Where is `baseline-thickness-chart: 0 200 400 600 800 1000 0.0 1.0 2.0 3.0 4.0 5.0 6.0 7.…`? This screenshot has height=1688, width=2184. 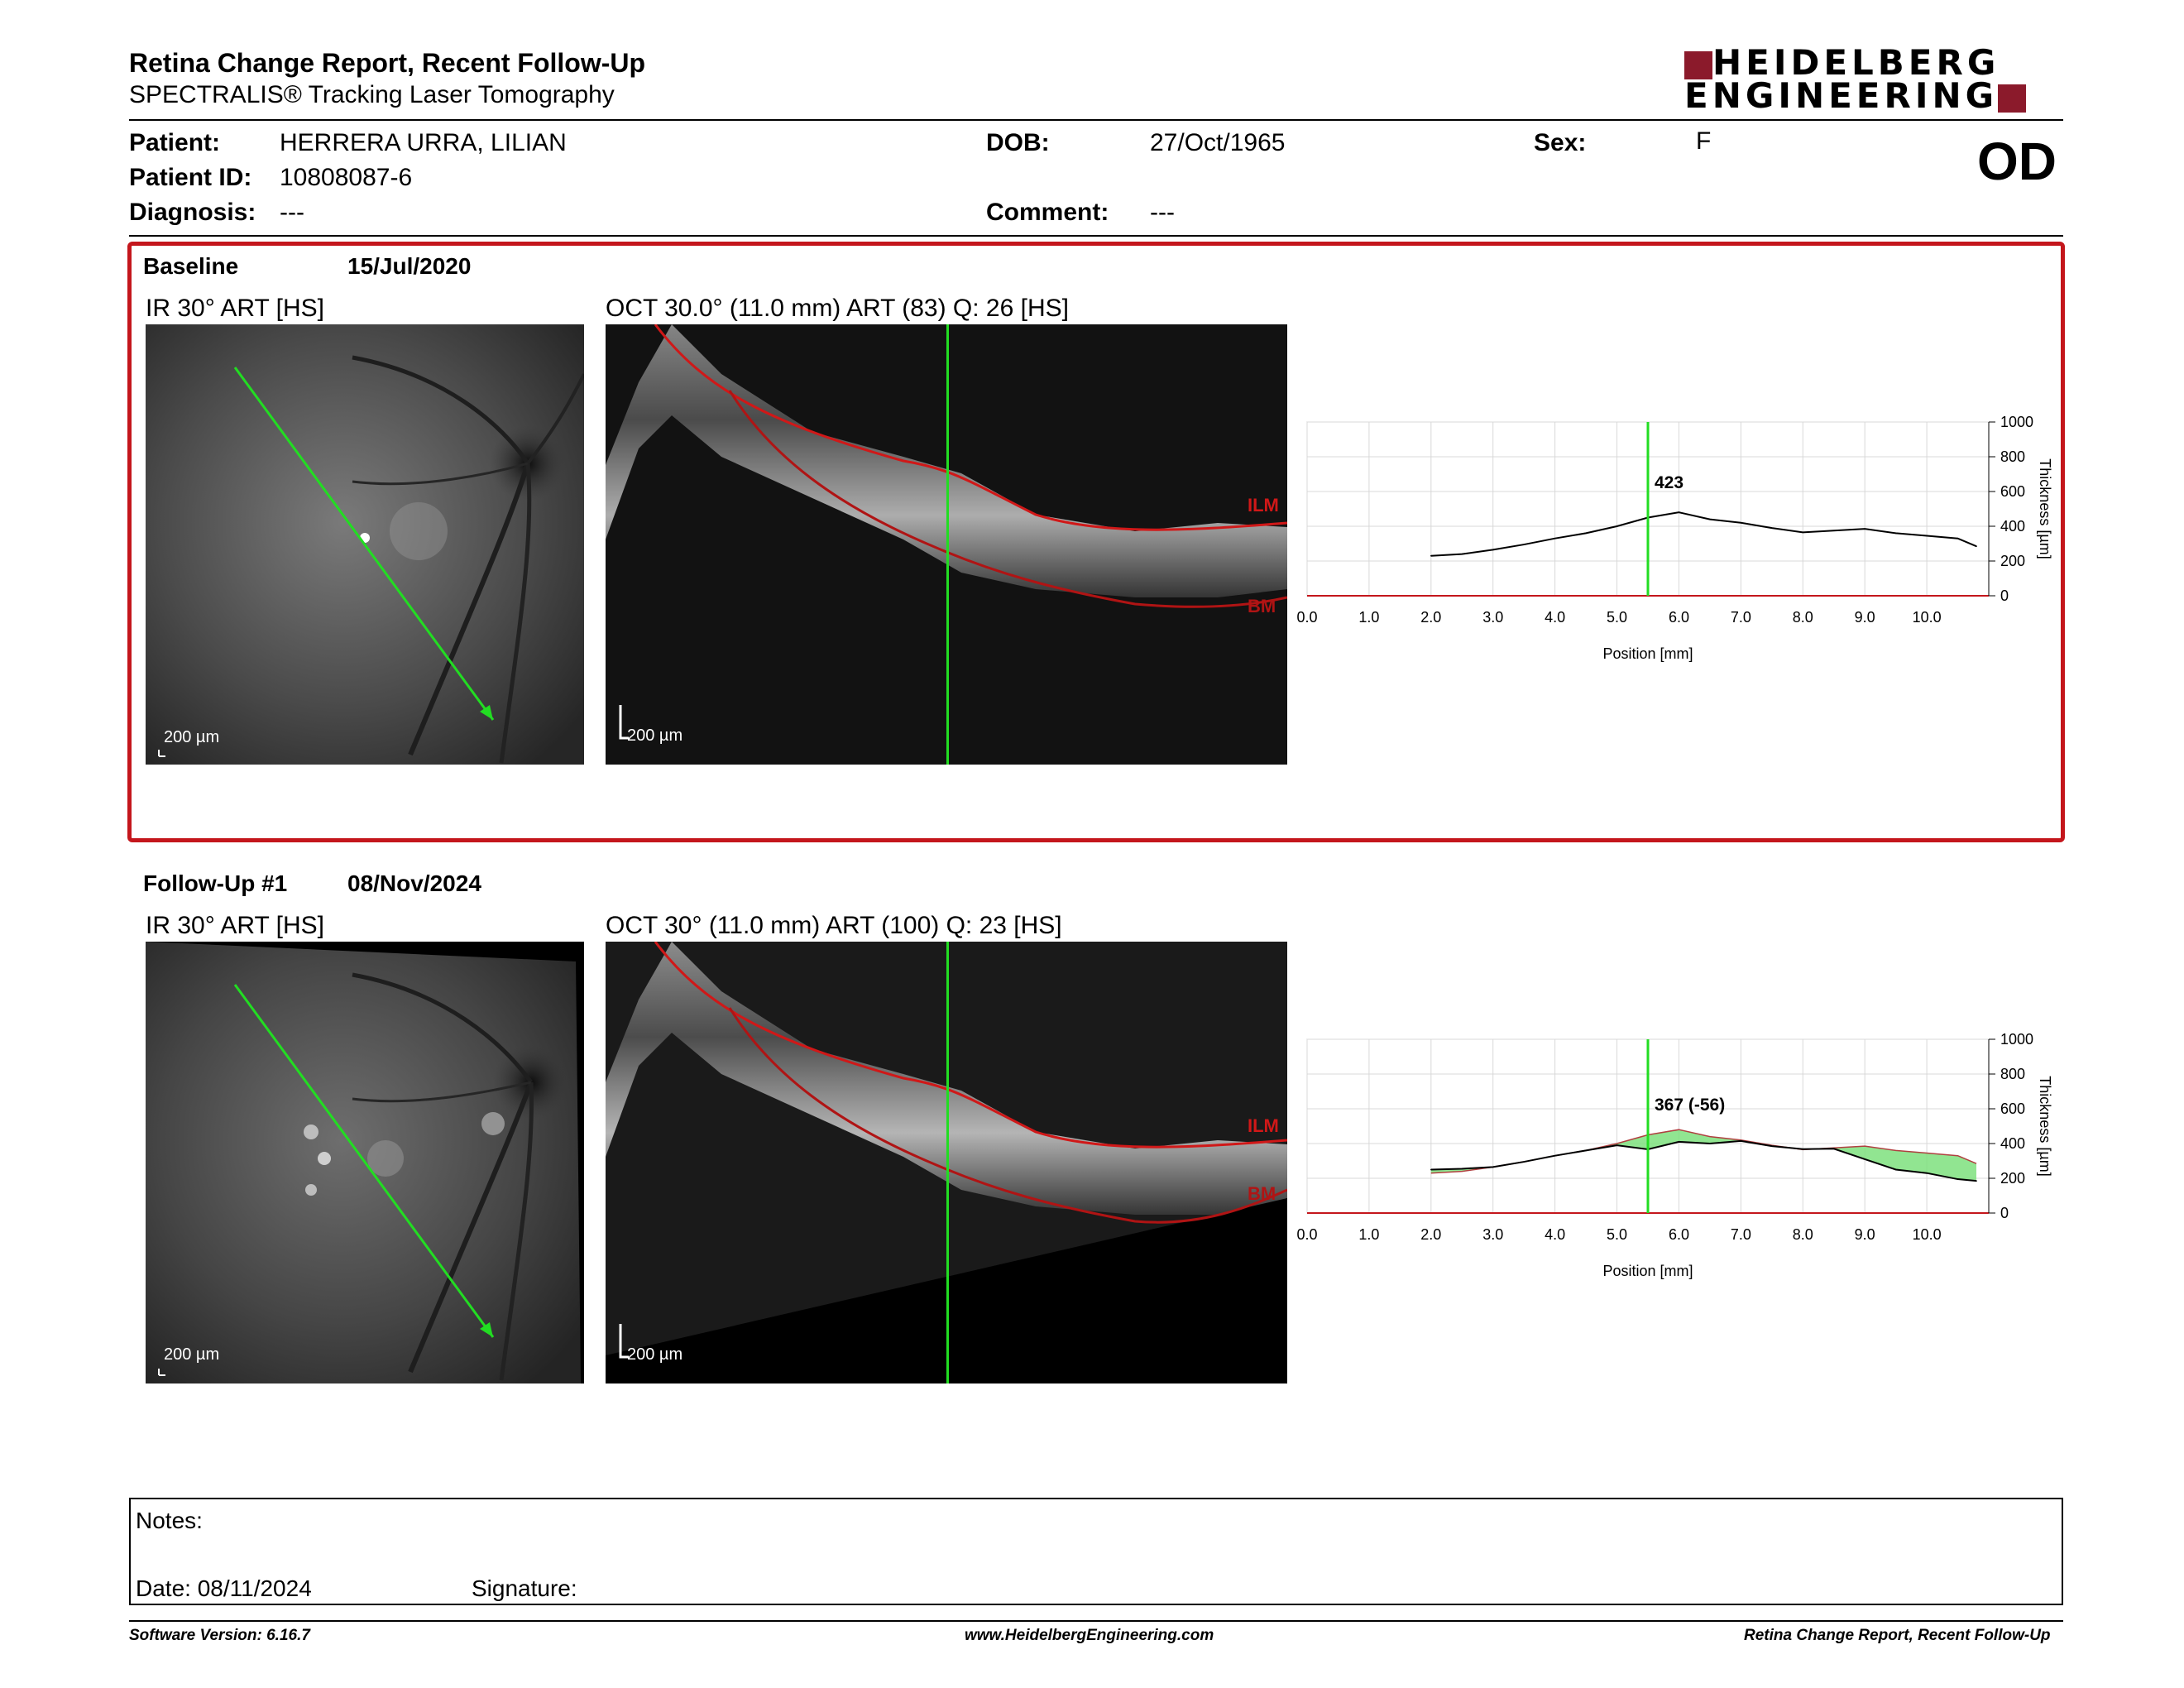 baseline-thickness-chart: 0 200 400 600 800 1000 0.0 1.0 2.0 3.0 4.0 5.0 6.0 7.… is located at coordinates (1674, 538).